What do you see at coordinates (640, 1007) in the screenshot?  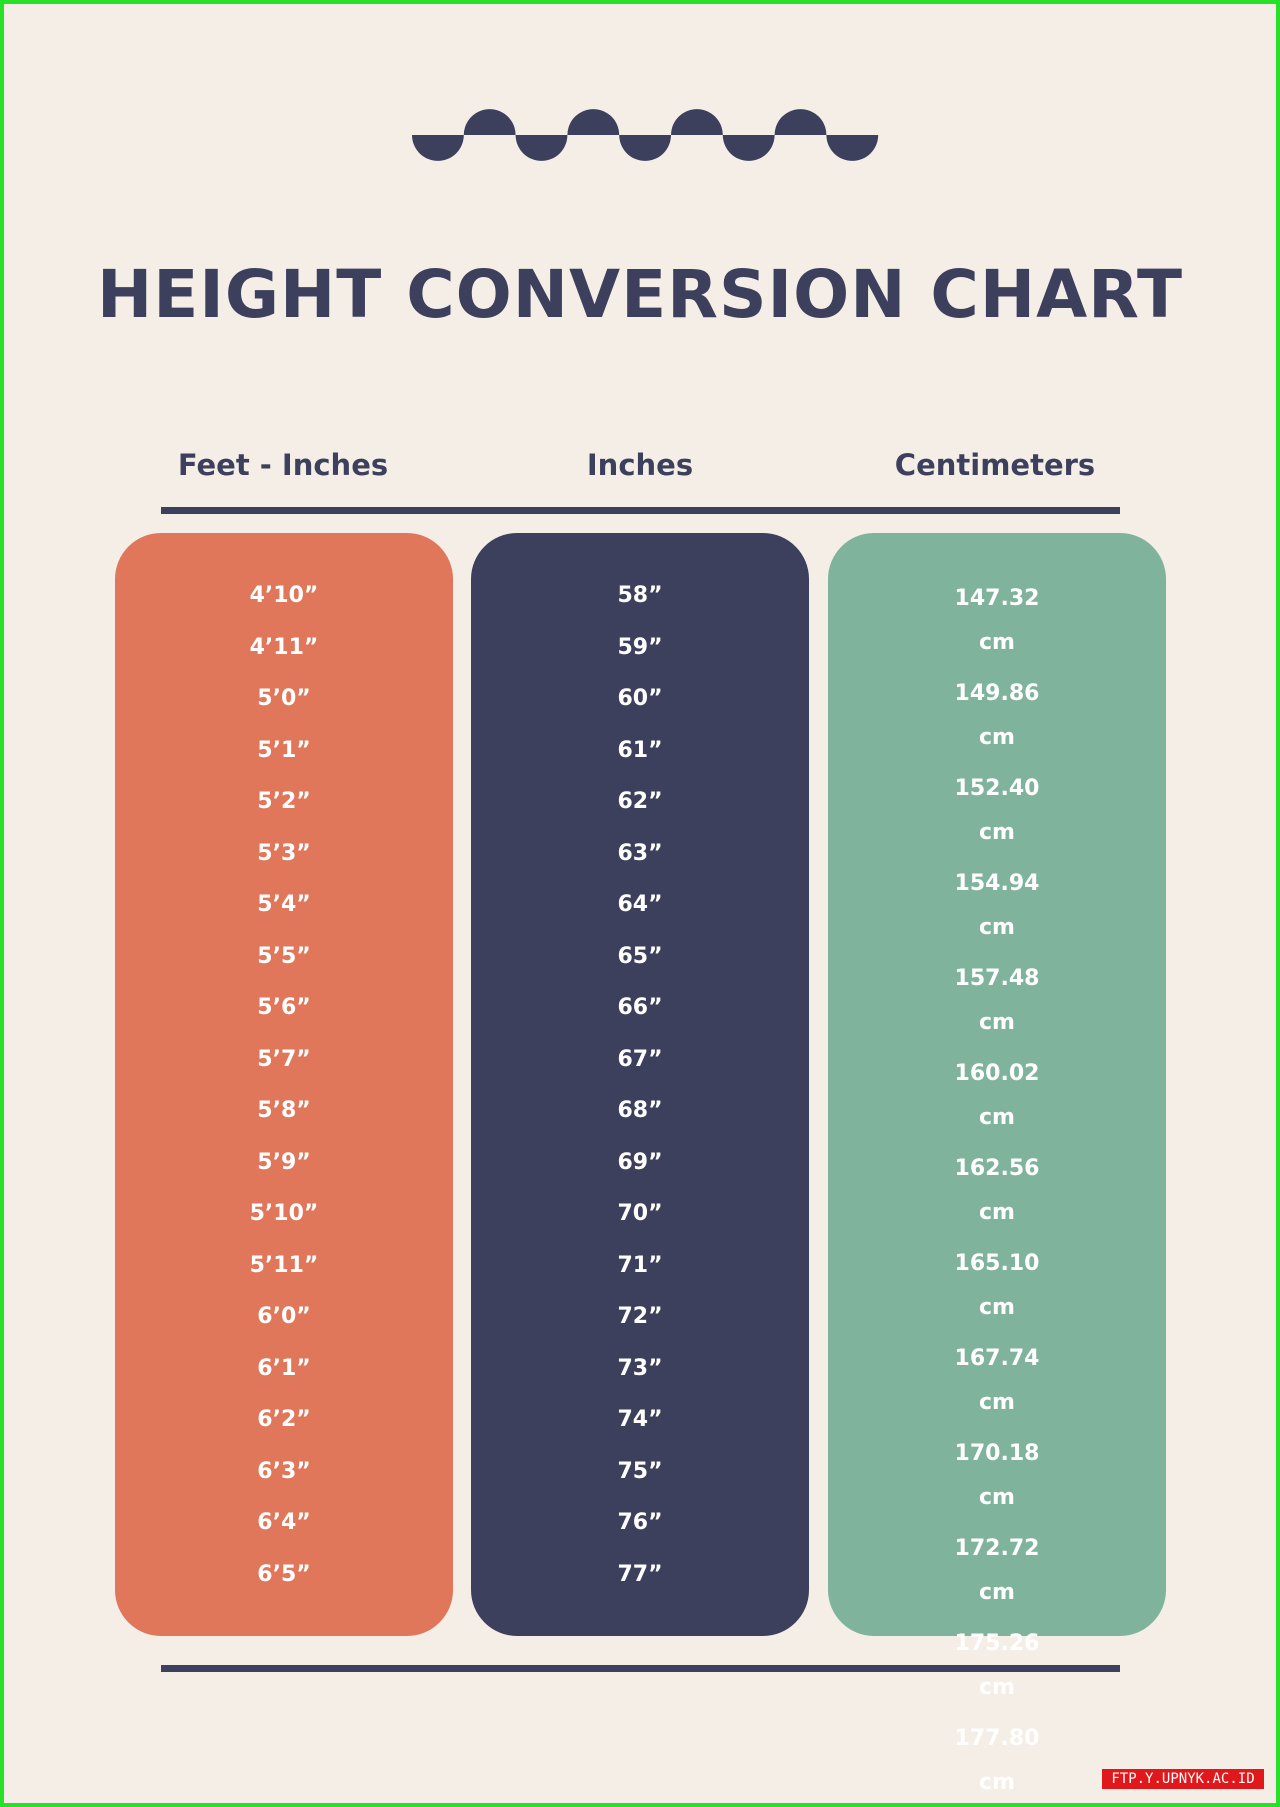 I see `cell: 66”` at bounding box center [640, 1007].